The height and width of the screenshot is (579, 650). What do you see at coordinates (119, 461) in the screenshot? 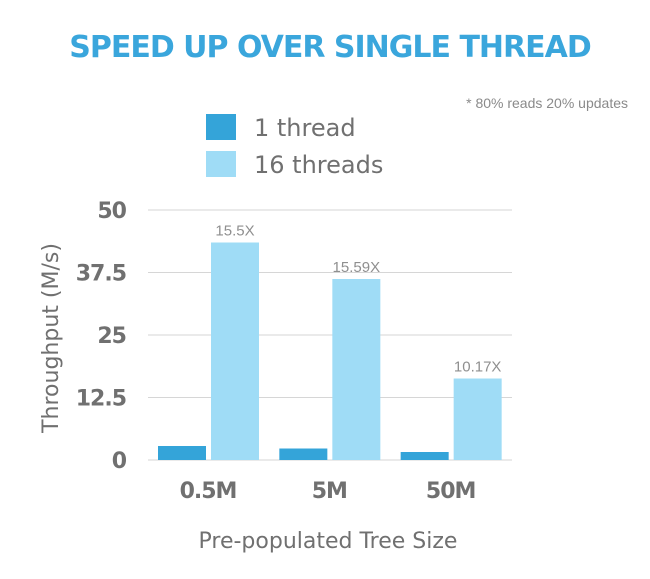
I see `y-tick-label: 0` at bounding box center [119, 461].